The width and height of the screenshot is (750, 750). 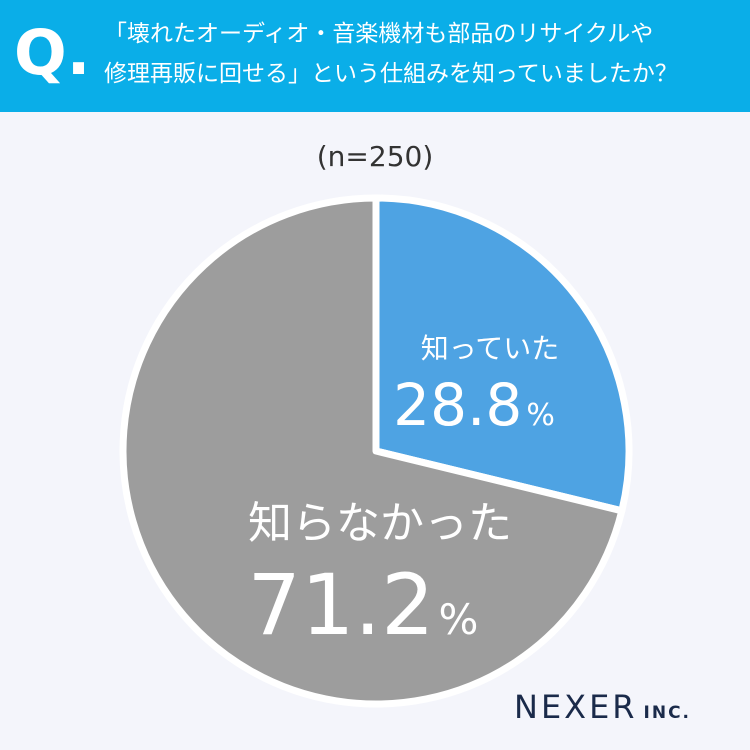 I want to click on brand-suffix: INC., so click(x=667, y=713).